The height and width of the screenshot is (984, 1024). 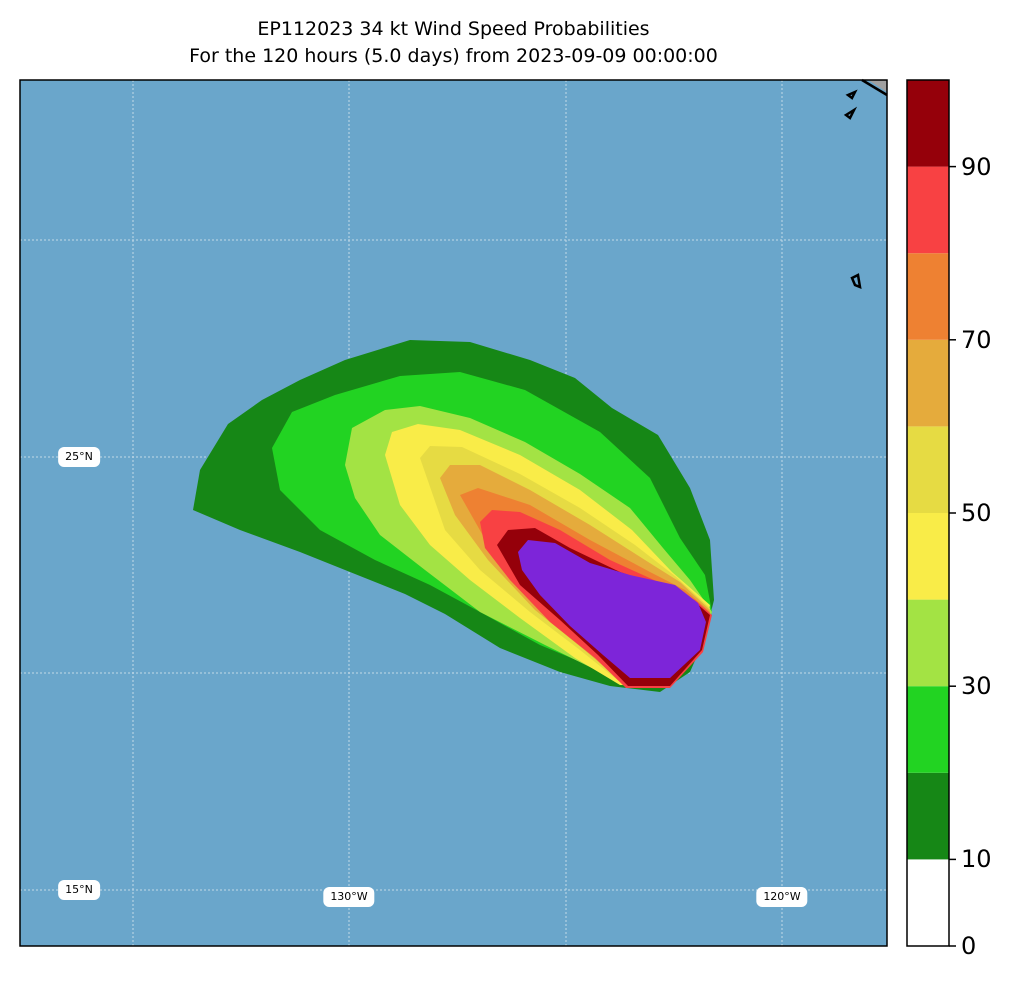 What do you see at coordinates (79, 890) in the screenshot?
I see `lat-label-15n: 15°N` at bounding box center [79, 890].